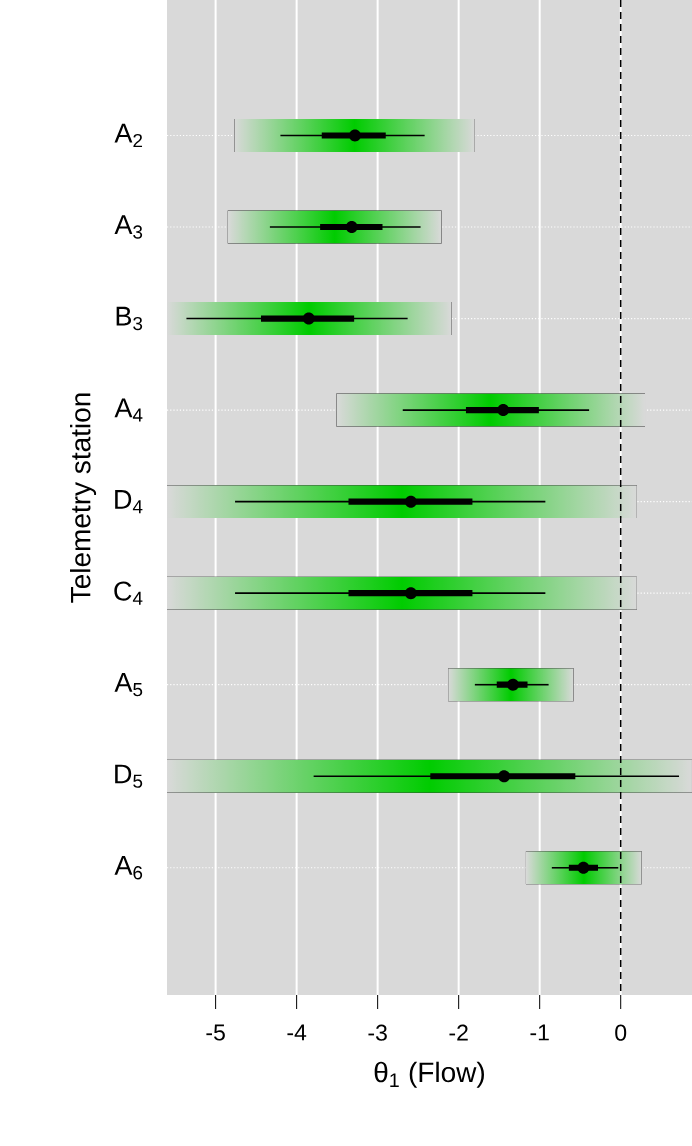 This screenshot has height=1146, width=692. I want to click on x-tick-label: -1, so click(539, 1032).